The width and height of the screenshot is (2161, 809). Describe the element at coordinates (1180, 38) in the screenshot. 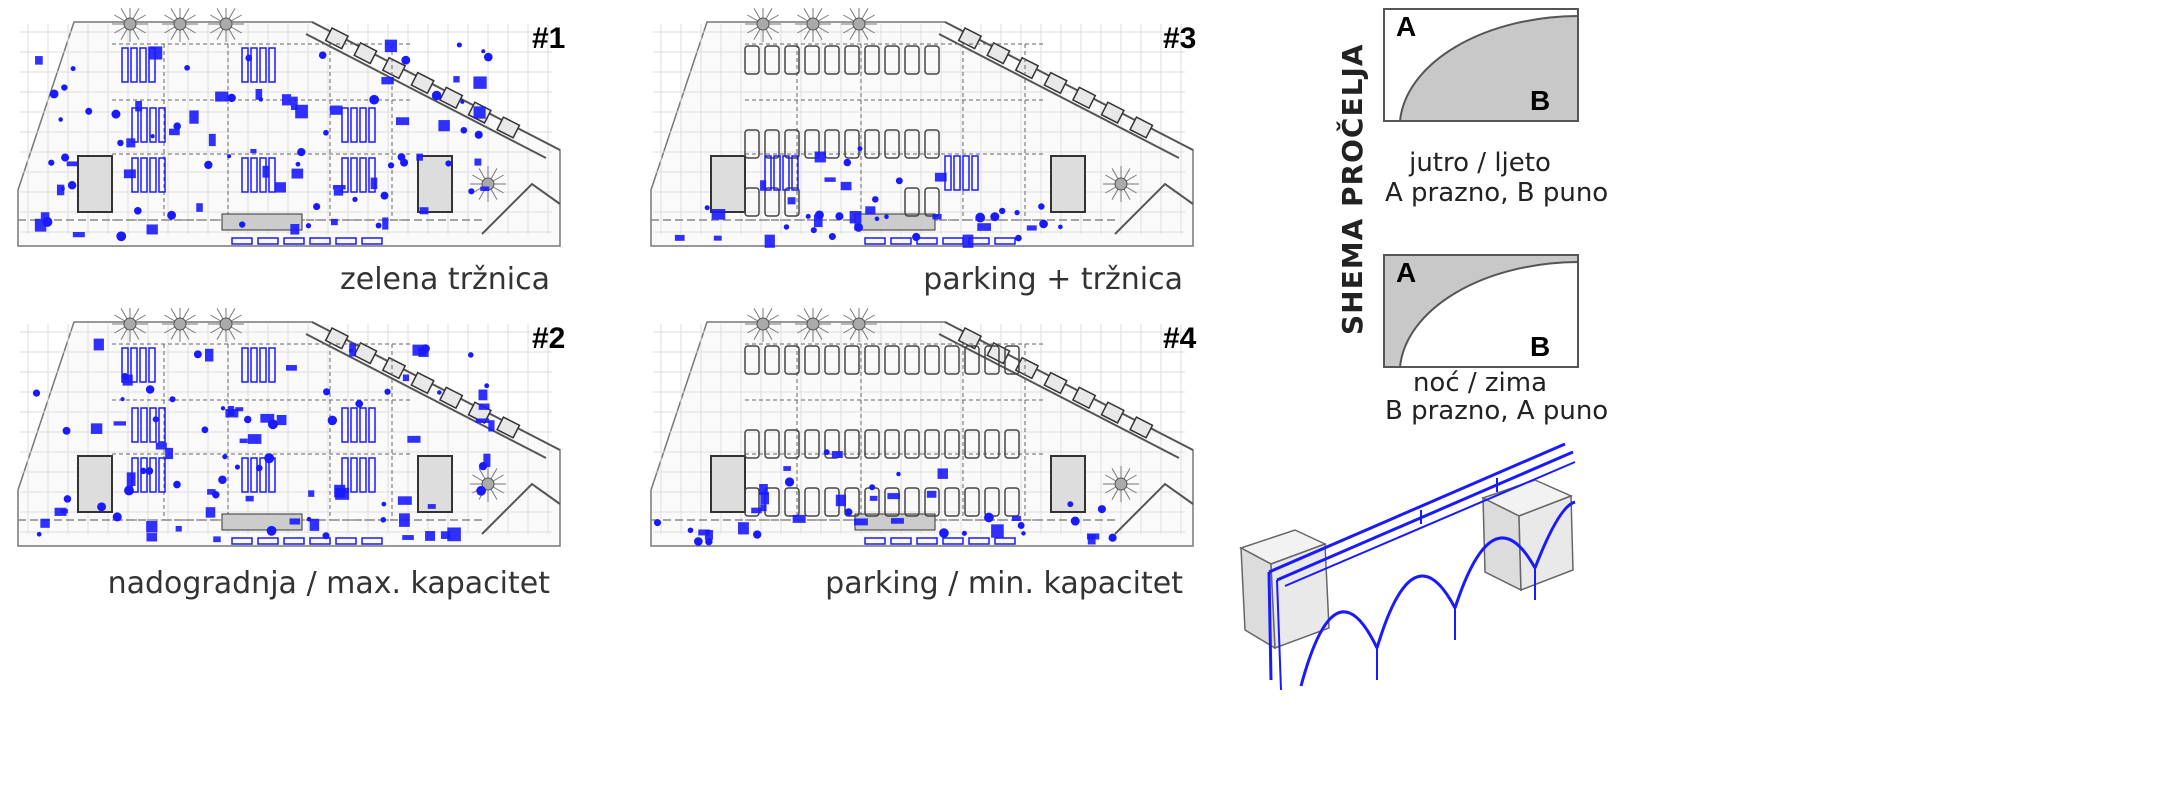

I see `plan-number-3: #3` at that location.